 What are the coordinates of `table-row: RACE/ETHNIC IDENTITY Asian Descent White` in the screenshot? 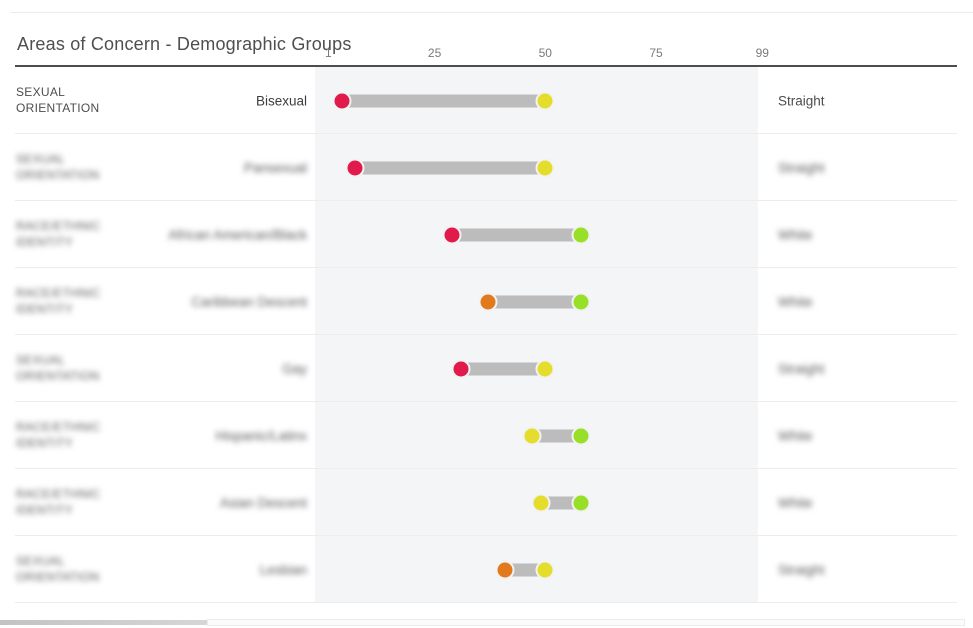 It's located at (486, 502).